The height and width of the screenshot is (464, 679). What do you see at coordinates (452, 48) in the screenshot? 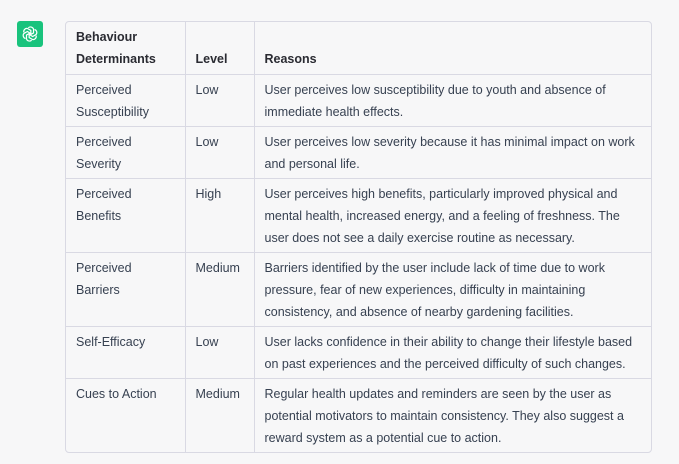
I see `header-reasons: Reasons` at bounding box center [452, 48].